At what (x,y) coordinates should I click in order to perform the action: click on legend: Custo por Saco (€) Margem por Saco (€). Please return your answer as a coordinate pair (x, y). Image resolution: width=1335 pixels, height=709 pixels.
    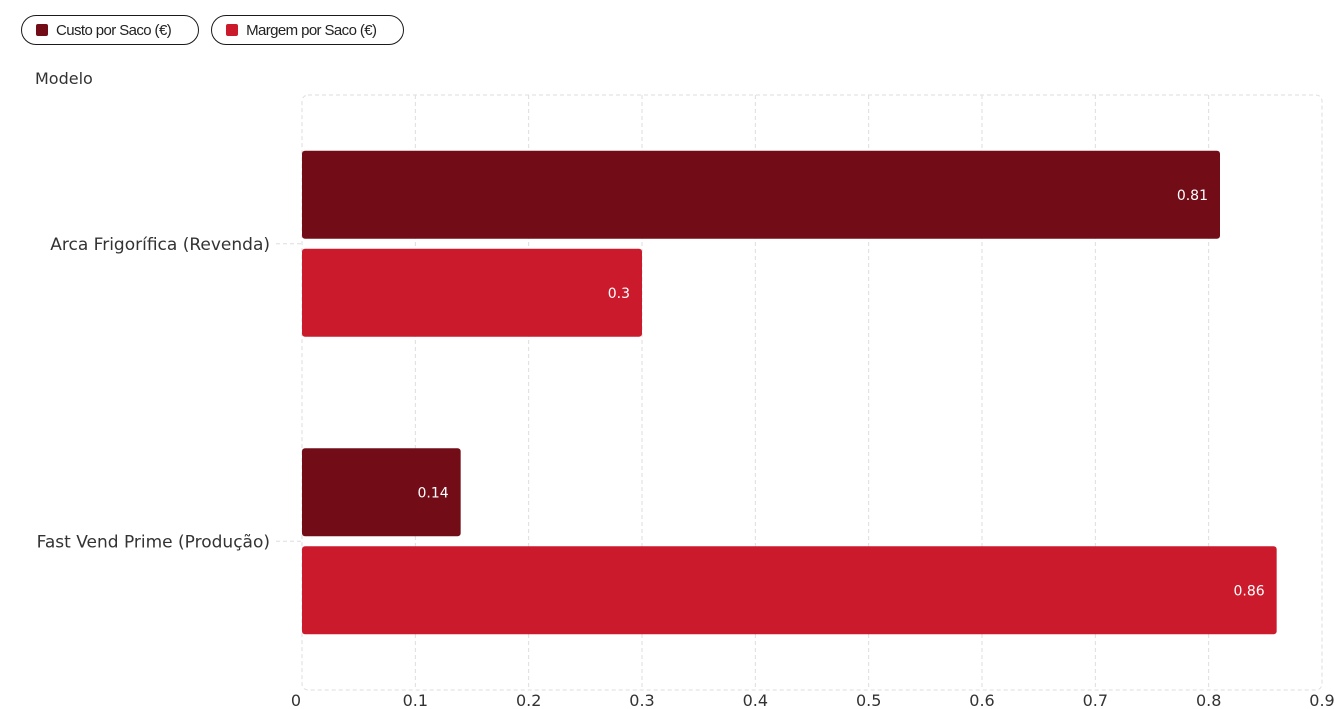
    Looking at the image, I should click on (213, 30).